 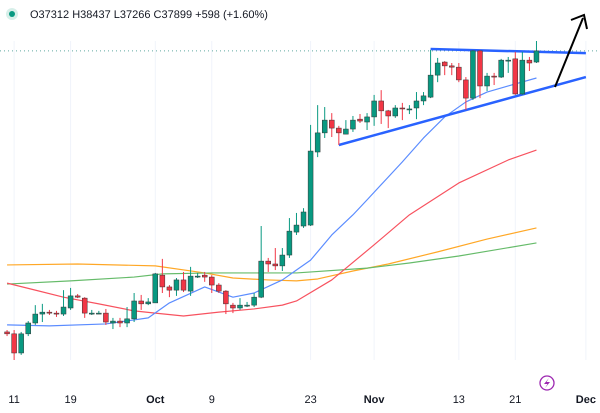 I want to click on x-tick-label: 23, so click(x=310, y=400).